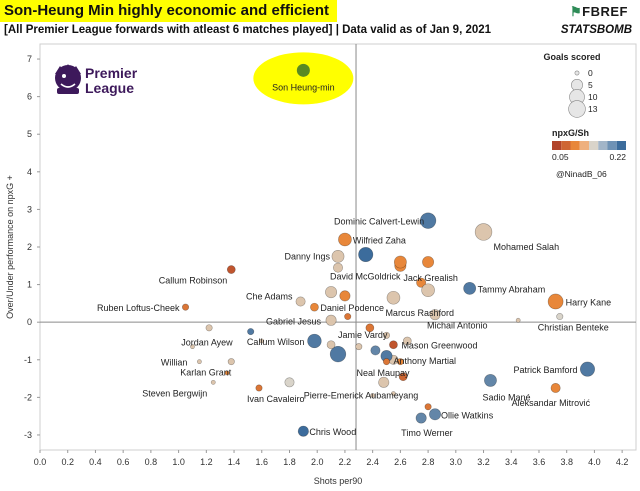 Image resolution: width=640 pixels, height=491 pixels. What do you see at coordinates (138, 308) in the screenshot?
I see `point-label: Ruben Loftus-Cheek` at bounding box center [138, 308].